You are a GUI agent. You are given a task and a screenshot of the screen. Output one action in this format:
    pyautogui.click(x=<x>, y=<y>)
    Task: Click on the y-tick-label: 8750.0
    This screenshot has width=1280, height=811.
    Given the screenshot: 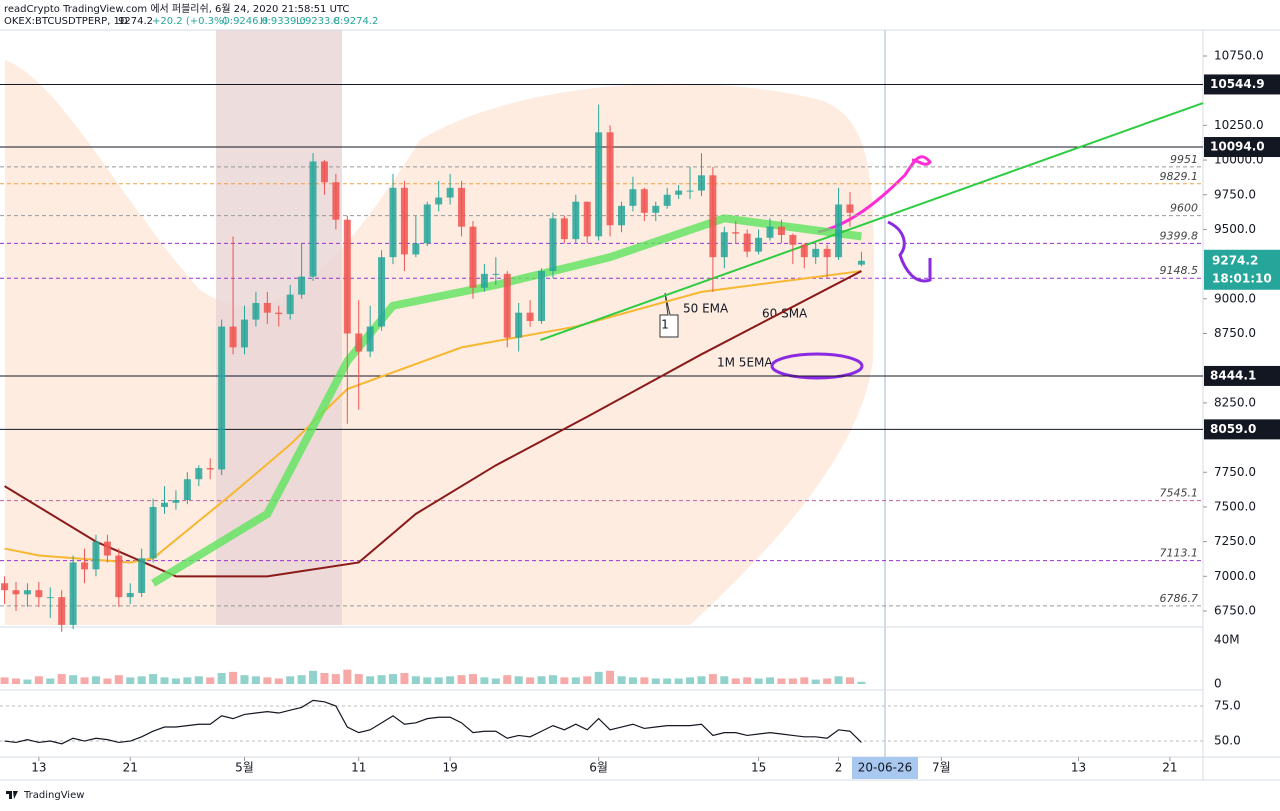 What is the action you would take?
    pyautogui.click(x=1235, y=333)
    